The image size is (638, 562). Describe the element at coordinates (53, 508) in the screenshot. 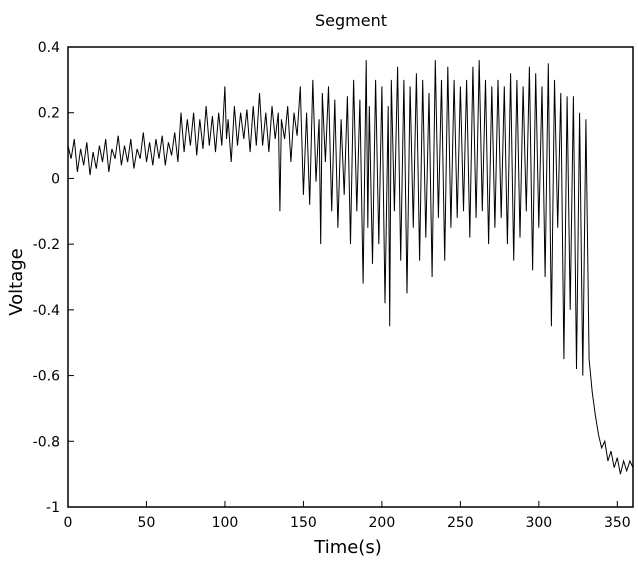

I see `y-tick-label: -1` at that location.